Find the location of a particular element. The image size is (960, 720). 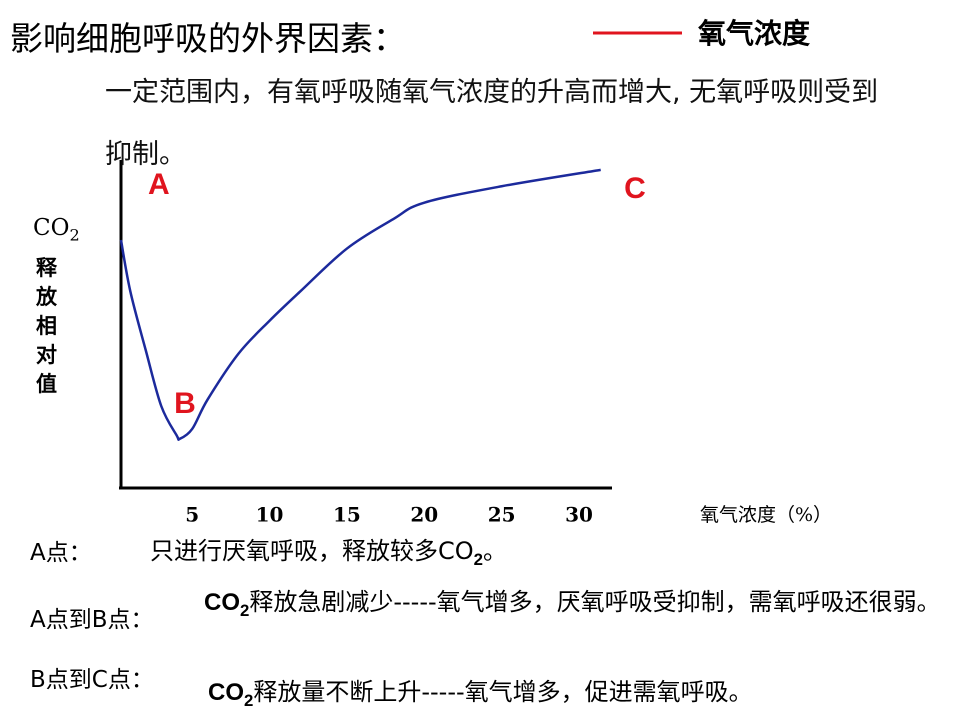

note-text: CO2释放量不断上升-----氧气增多，促进需氧呼吸。 is located at coordinates (480, 691).